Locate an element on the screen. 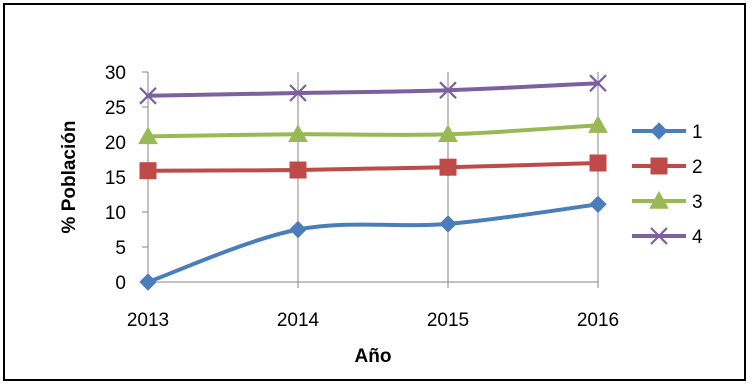 The width and height of the screenshot is (753, 387). y-tick-label: 15 is located at coordinates (115, 178).